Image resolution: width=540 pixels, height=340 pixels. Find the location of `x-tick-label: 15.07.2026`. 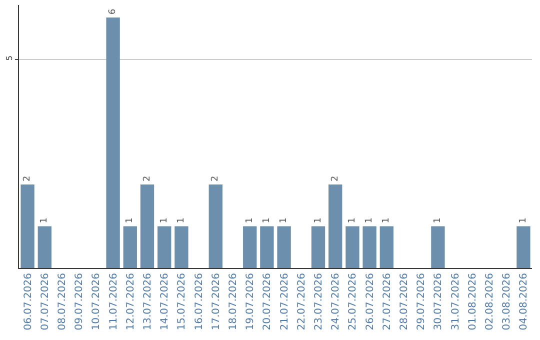

x-tick-label: 15.07.2026 is located at coordinates (182, 301).